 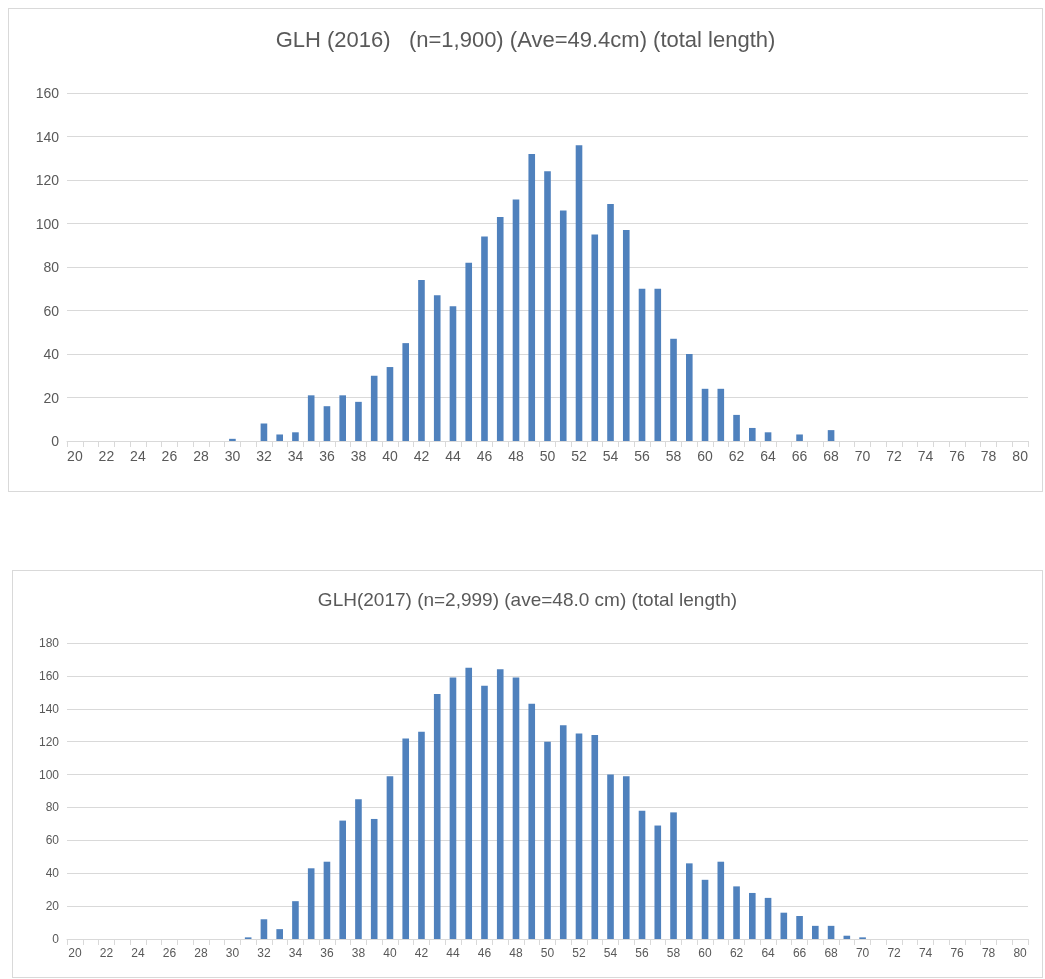 I want to click on x-tick-label: 38, so click(x=358, y=953).